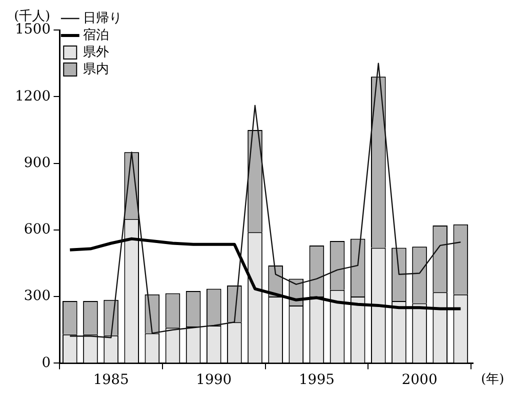  What do you see at coordinates (46, 362) in the screenshot?
I see `y-tick-label: 0` at bounding box center [46, 362].